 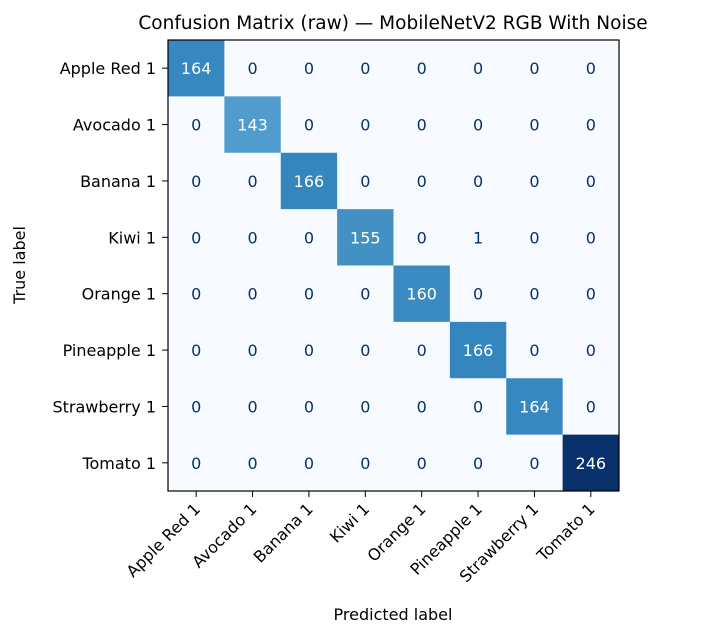 What do you see at coordinates (114, 125) in the screenshot?
I see `y-tick-label: Avocado 1` at bounding box center [114, 125].